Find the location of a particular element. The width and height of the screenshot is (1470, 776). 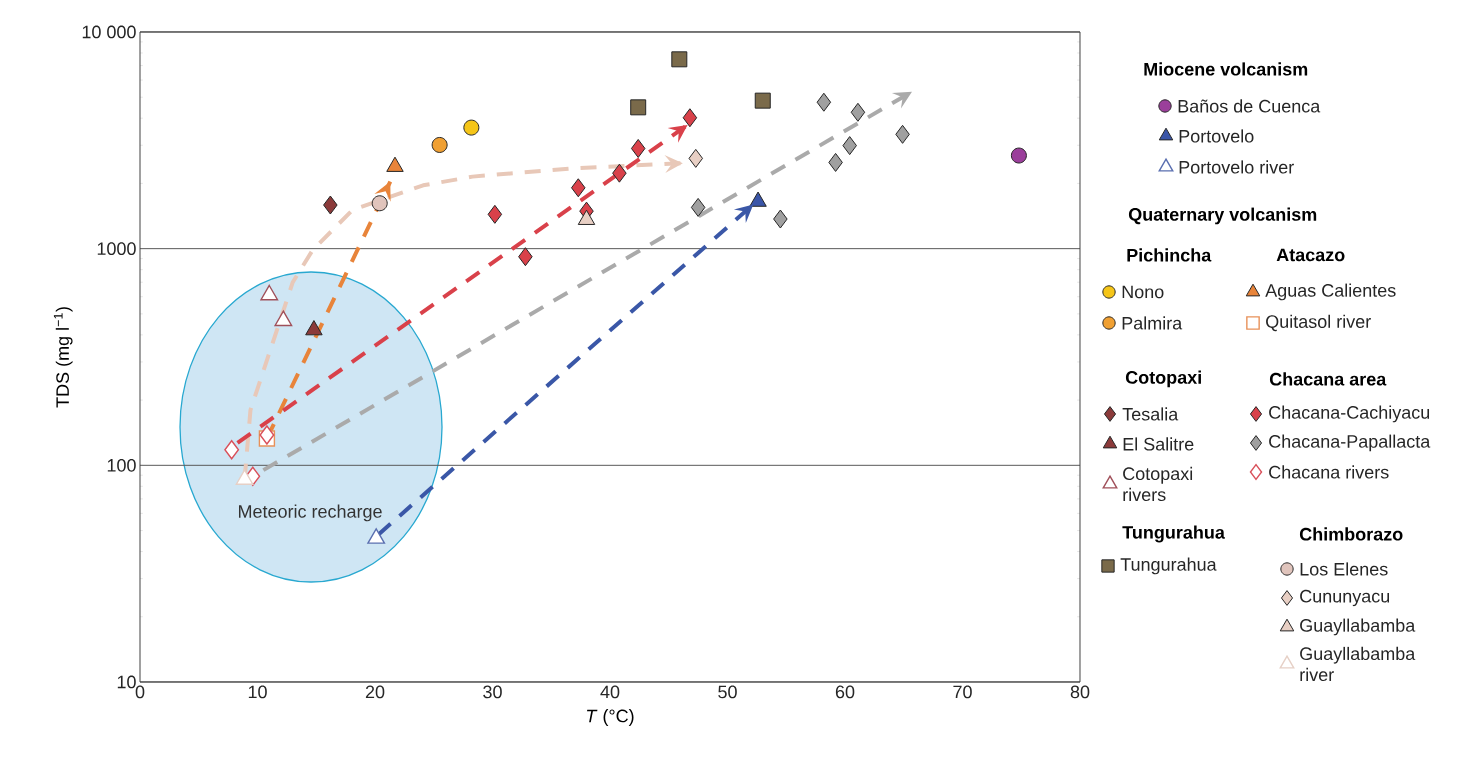

legend-label: Baños de Cuenca is located at coordinates (1249, 106).